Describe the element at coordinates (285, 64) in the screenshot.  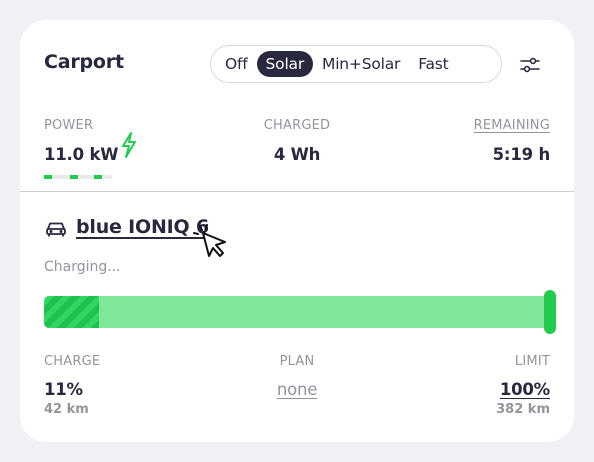
I see `mode-solar-button: Solar` at that location.